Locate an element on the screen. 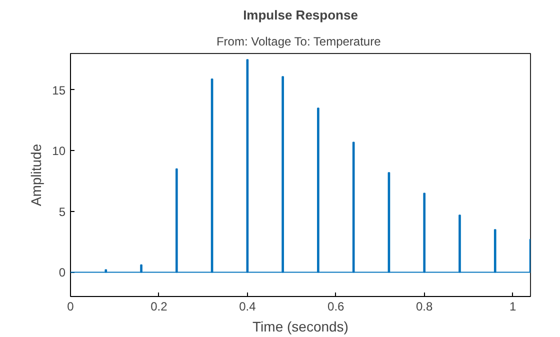 The height and width of the screenshot is (337, 560). y-tick-label: 10 is located at coordinates (59, 151).